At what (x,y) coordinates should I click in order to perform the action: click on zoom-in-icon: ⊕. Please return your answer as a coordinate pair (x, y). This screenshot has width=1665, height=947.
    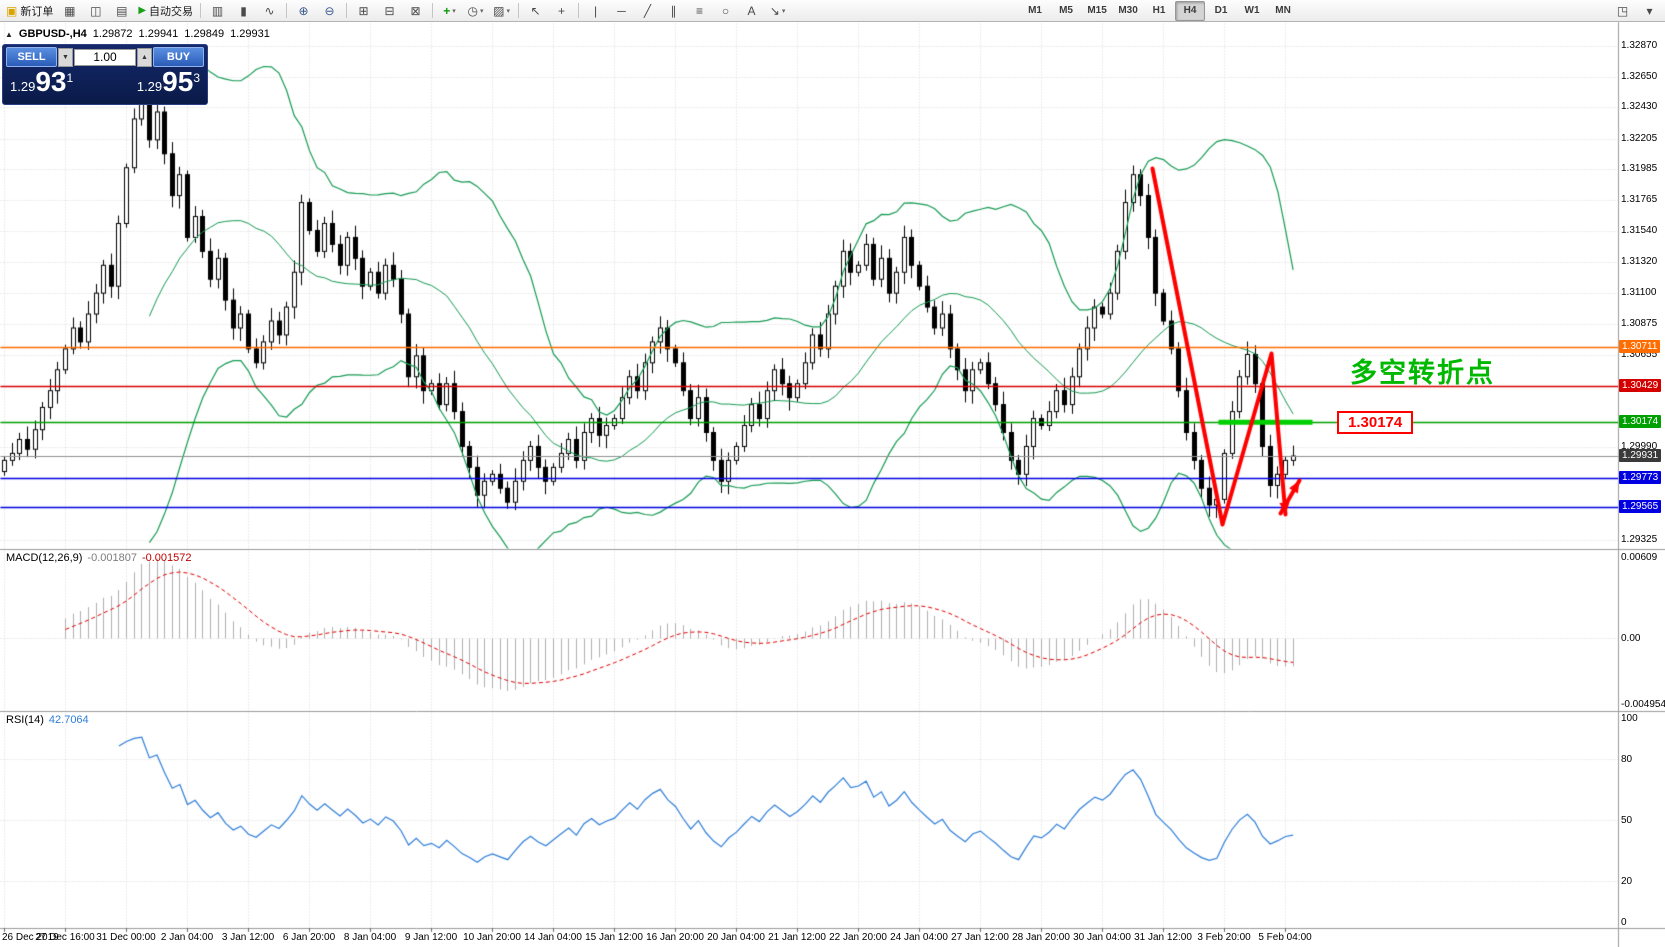
    Looking at the image, I should click on (303, 10).